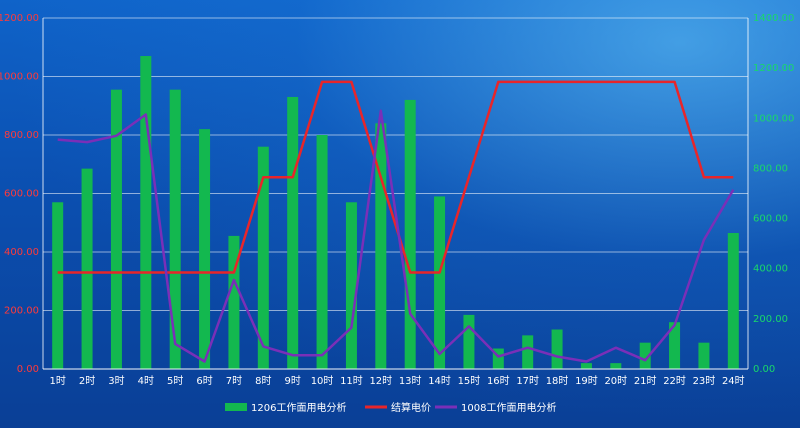 The height and width of the screenshot is (428, 800). Describe the element at coordinates (773, 18) in the screenshot. I see `right-tick-label: 1400.00` at that location.